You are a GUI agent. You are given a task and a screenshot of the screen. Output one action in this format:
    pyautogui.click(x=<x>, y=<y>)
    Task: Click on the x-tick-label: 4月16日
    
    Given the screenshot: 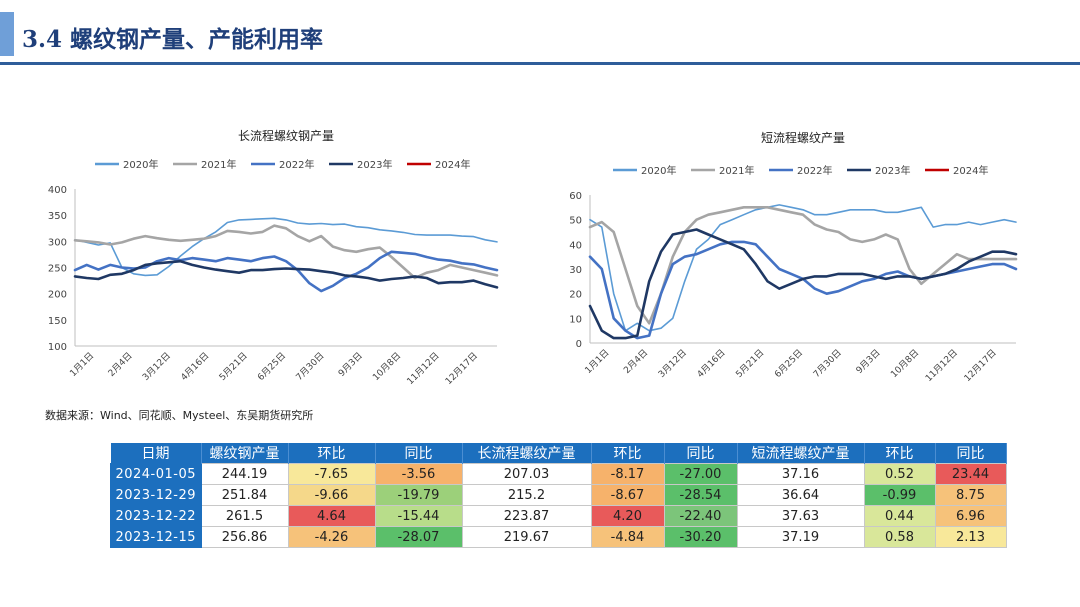 What is the action you would take?
    pyautogui.click(x=711, y=363)
    